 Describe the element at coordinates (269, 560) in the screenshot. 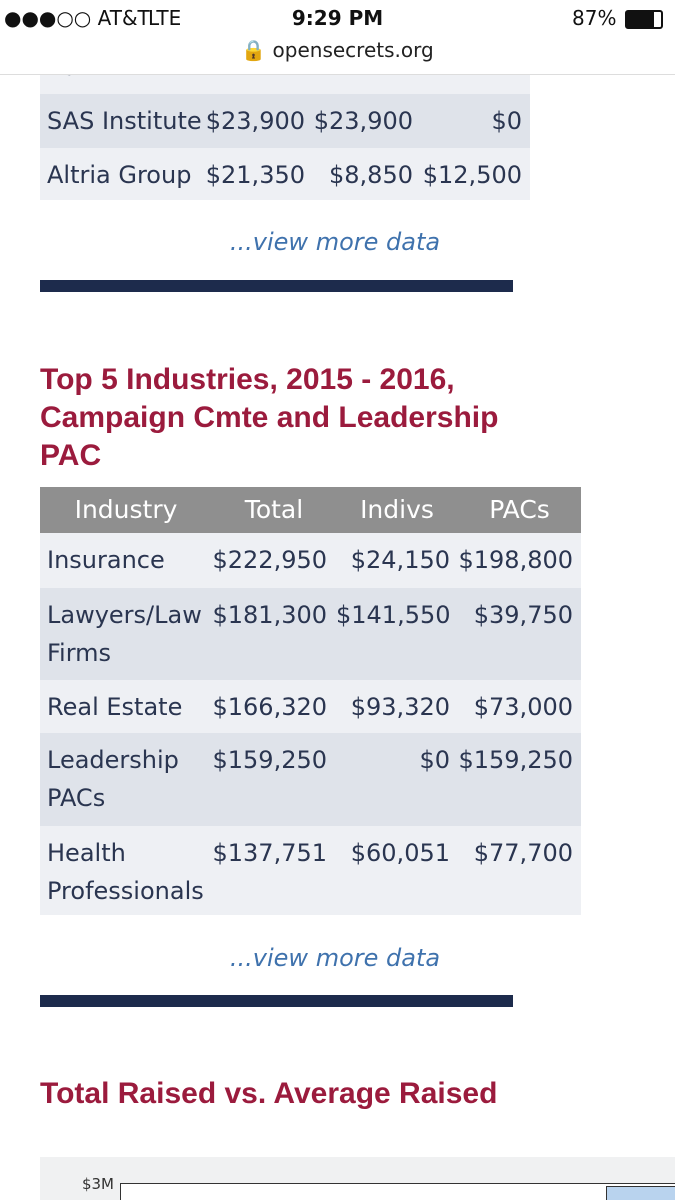

I see `table-cell: $222,950` at that location.